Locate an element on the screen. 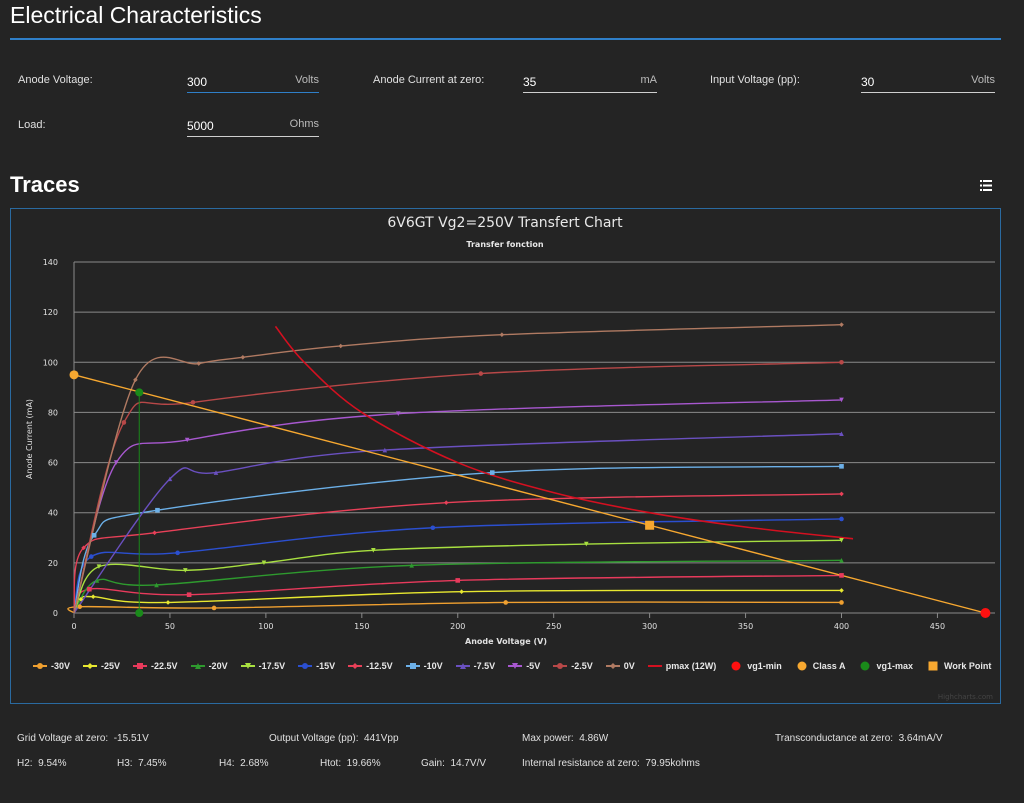 The width and height of the screenshot is (1024, 803). legend-item--2-5v: -2.5V is located at coordinates (573, 666).